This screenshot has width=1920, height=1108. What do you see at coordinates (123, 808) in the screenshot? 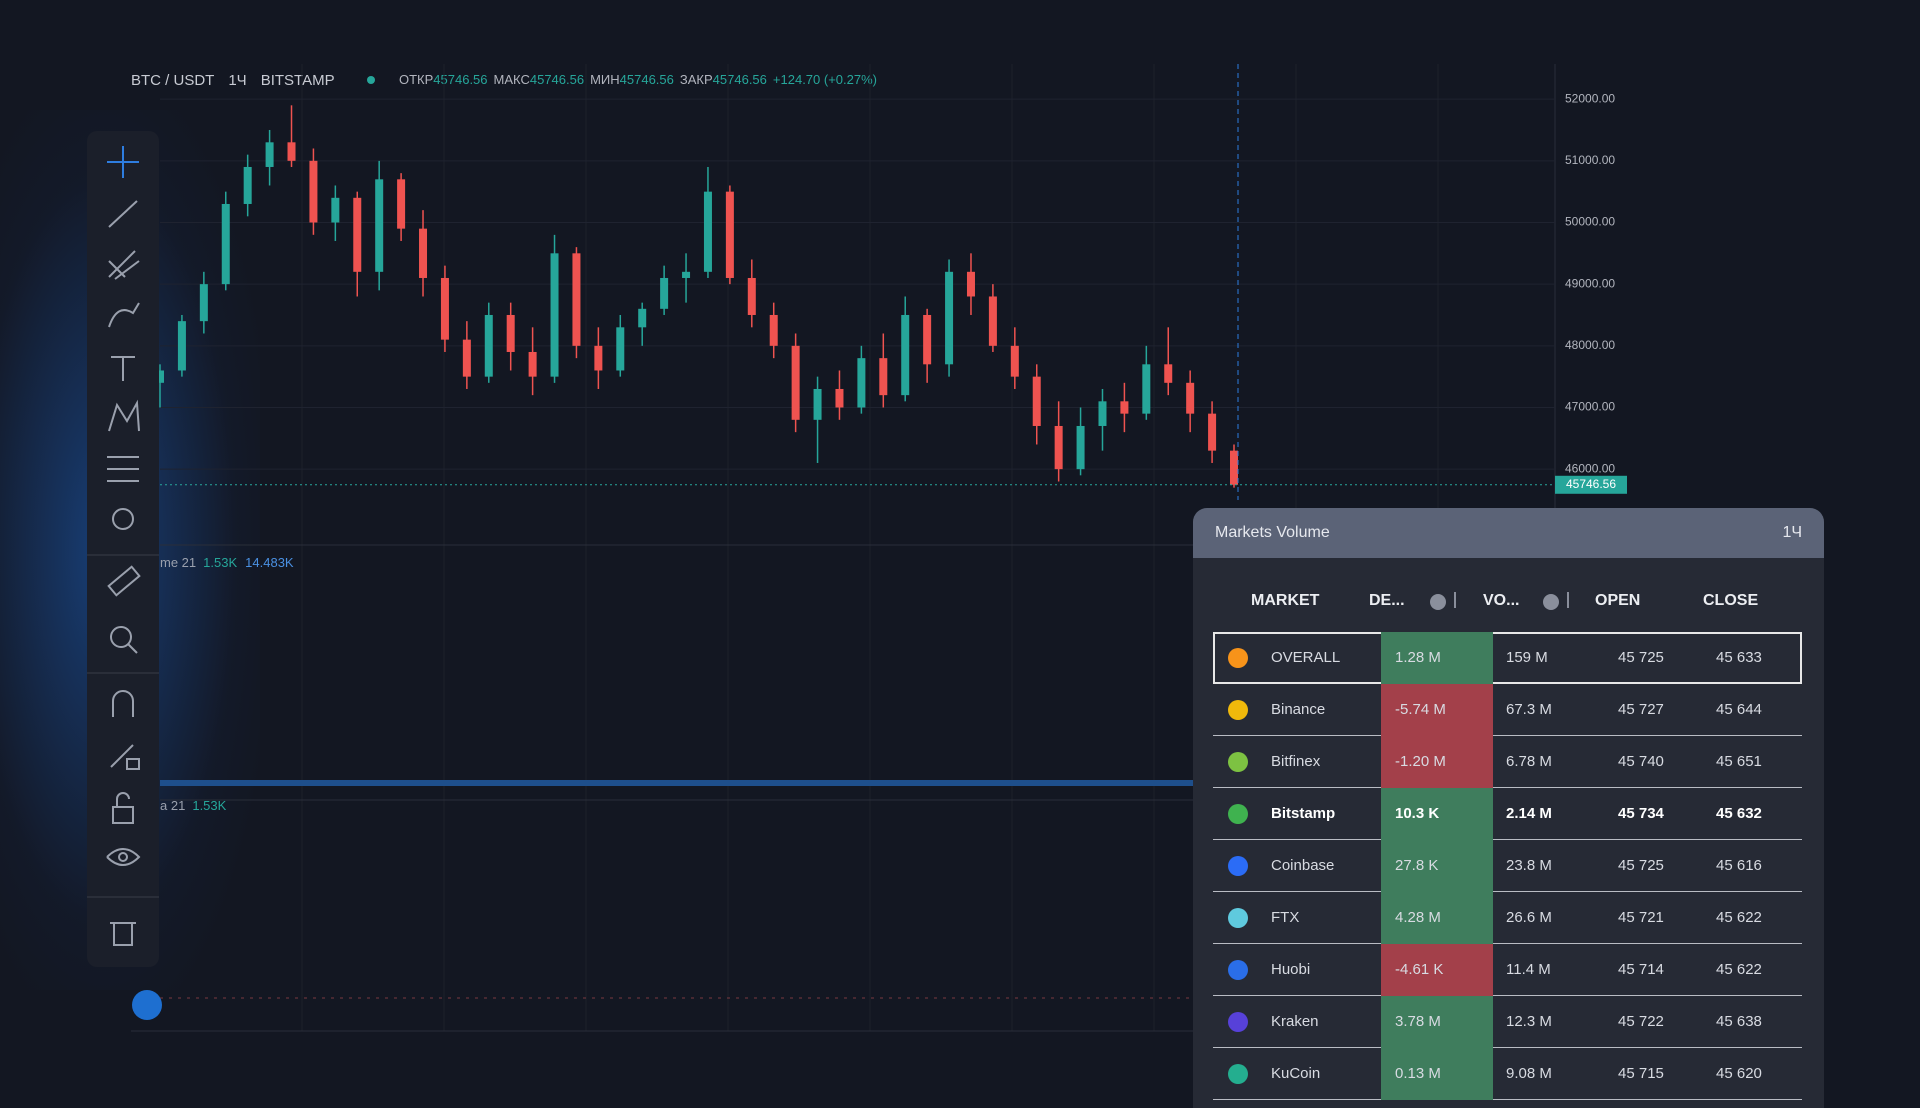
I see `lock-tool` at bounding box center [123, 808].